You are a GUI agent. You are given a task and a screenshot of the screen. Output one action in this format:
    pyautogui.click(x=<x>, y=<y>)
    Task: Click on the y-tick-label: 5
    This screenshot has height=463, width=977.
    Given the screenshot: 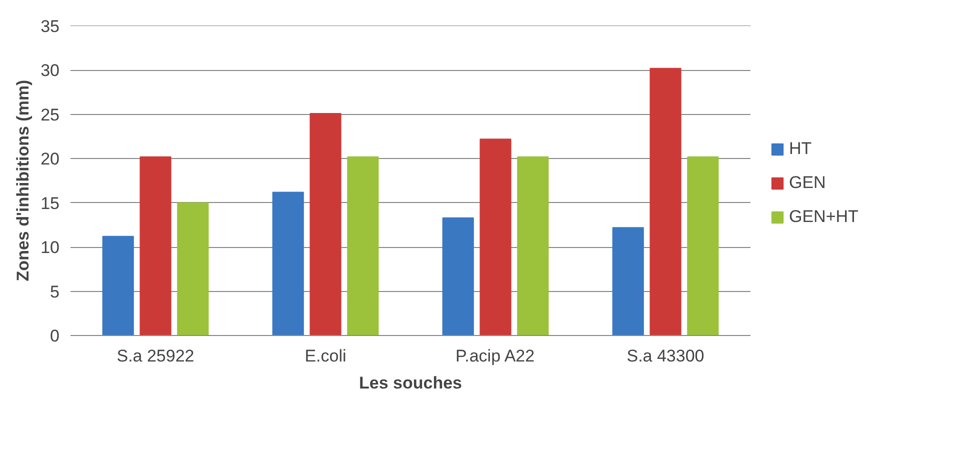 What is the action you would take?
    pyautogui.click(x=55, y=292)
    